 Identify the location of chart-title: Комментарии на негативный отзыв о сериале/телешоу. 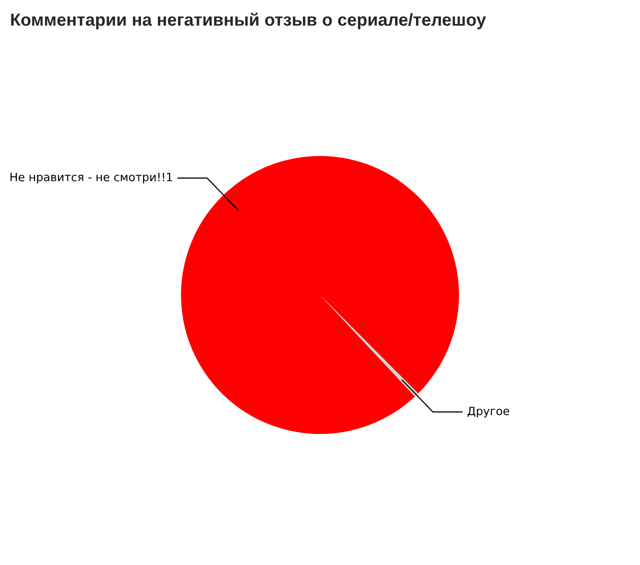
(248, 21).